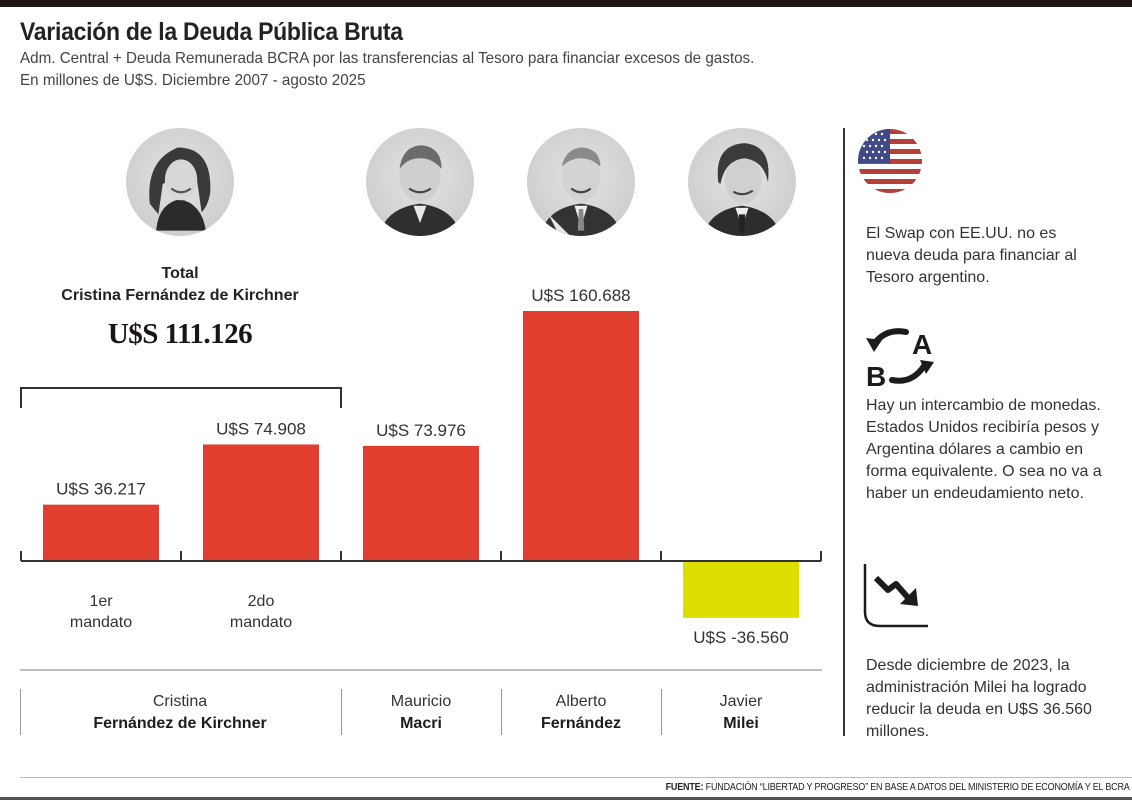  What do you see at coordinates (180, 273) in the screenshot?
I see `total-label: Total` at bounding box center [180, 273].